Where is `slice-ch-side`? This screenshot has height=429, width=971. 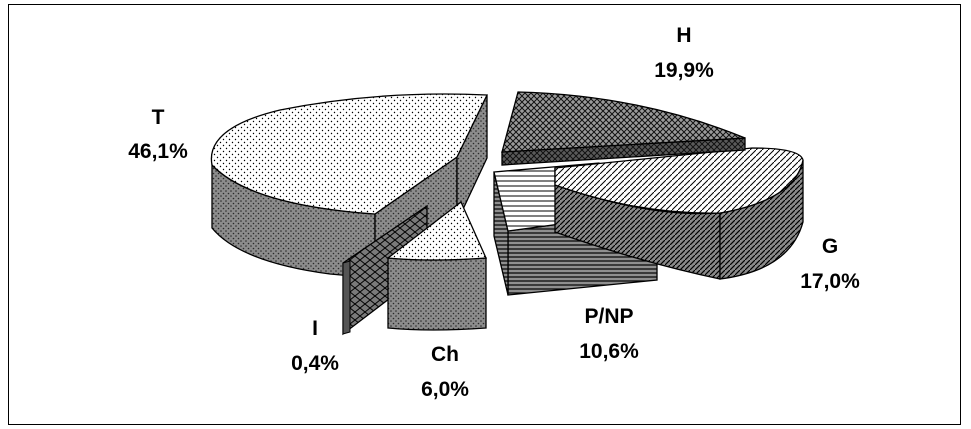
slice-ch-side is located at coordinates (437, 294).